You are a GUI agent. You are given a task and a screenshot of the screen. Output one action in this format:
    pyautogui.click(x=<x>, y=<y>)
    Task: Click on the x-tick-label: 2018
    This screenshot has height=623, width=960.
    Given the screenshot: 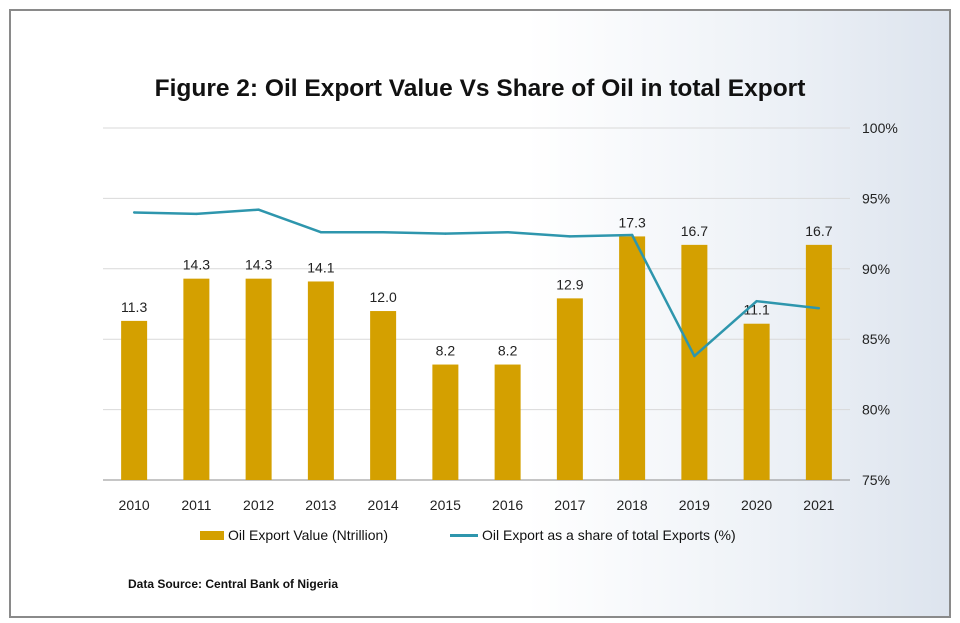 What is the action you would take?
    pyautogui.click(x=632, y=505)
    